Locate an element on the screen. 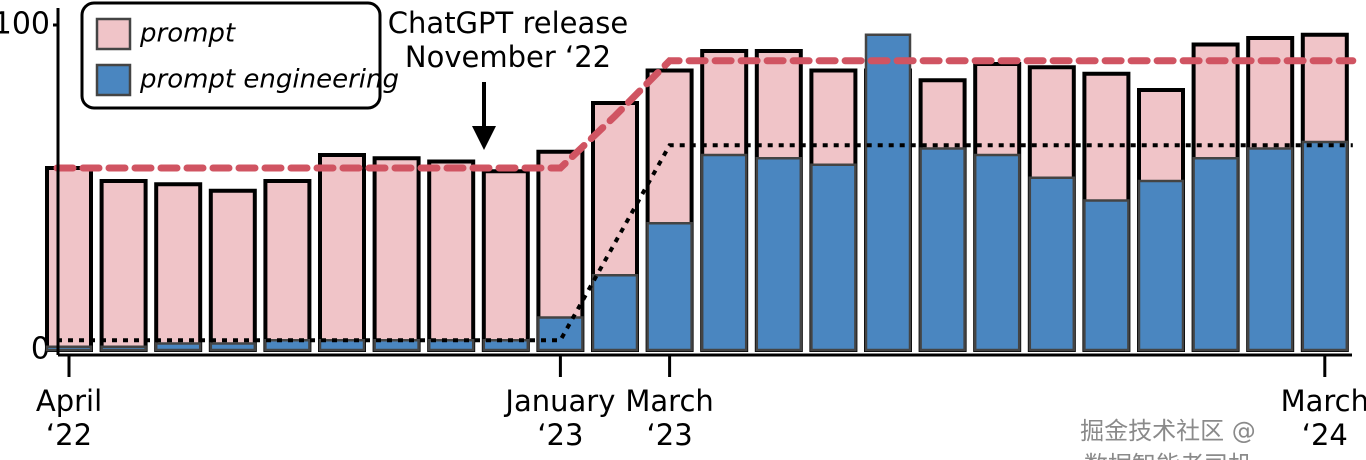 The width and height of the screenshot is (1366, 460). x-tick-label: January ‘23 is located at coordinates (560, 418).